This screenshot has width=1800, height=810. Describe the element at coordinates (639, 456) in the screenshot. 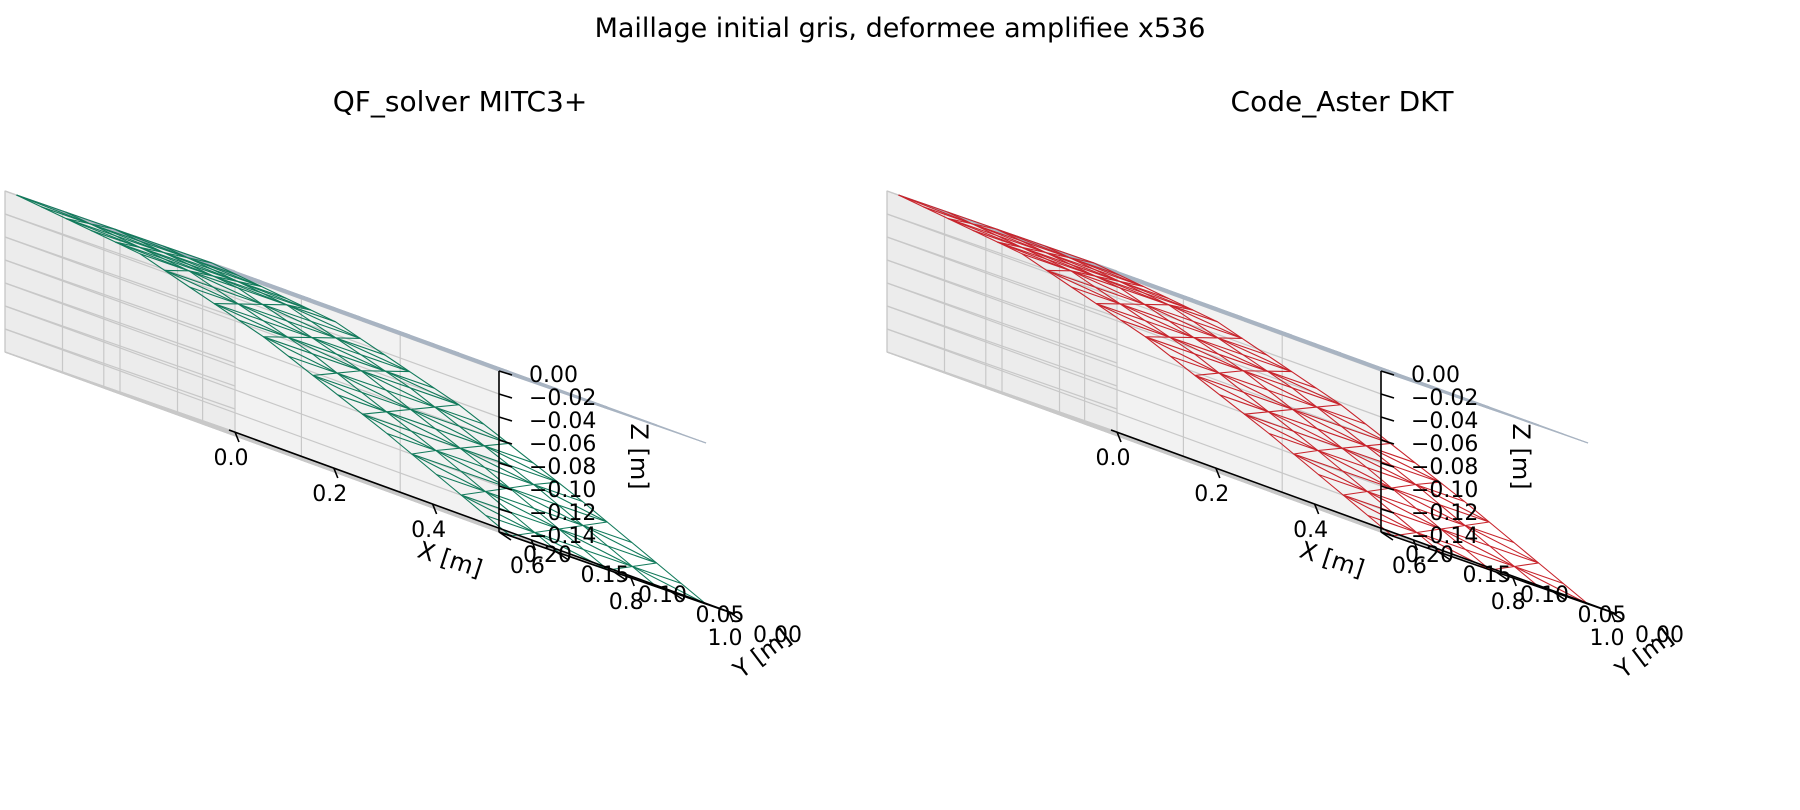

I see `z-axis-label: Z [m]` at that location.